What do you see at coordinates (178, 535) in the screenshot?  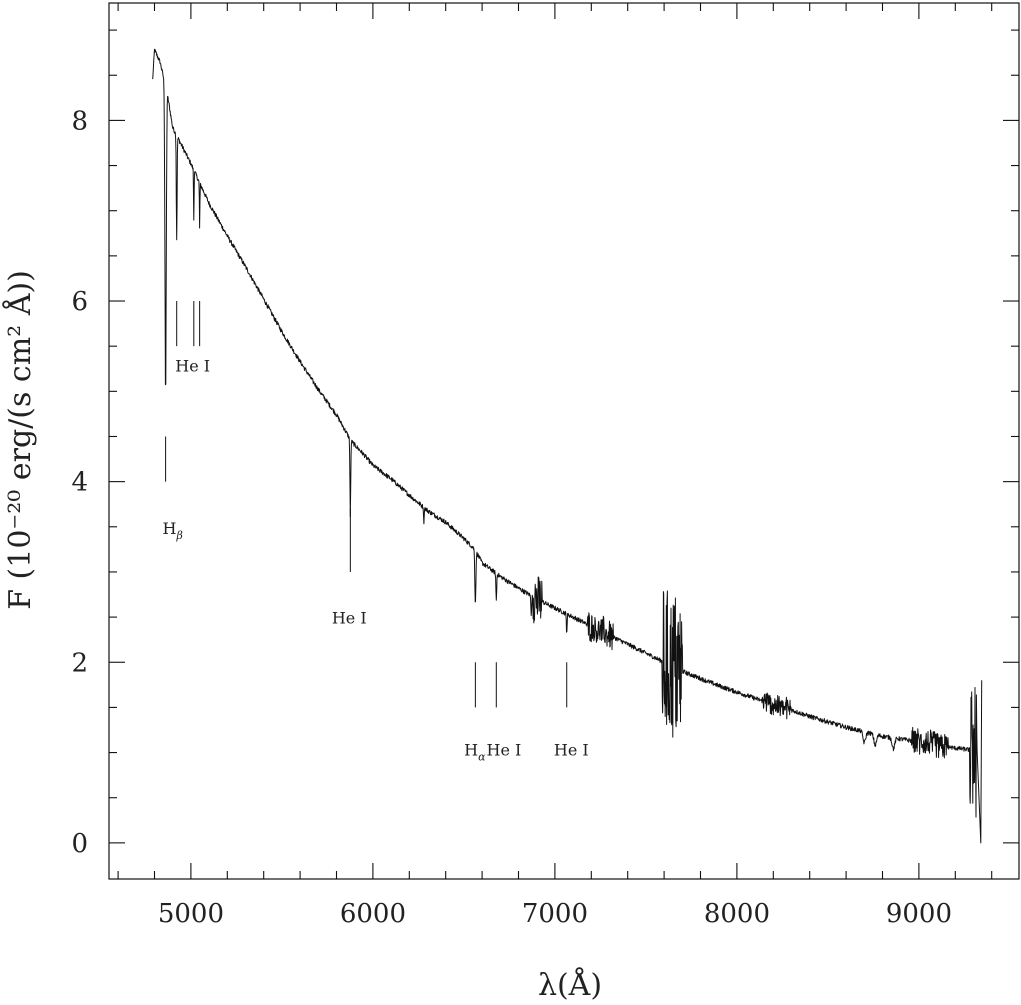 I see `line-annotation-subscript: β` at bounding box center [178, 535].